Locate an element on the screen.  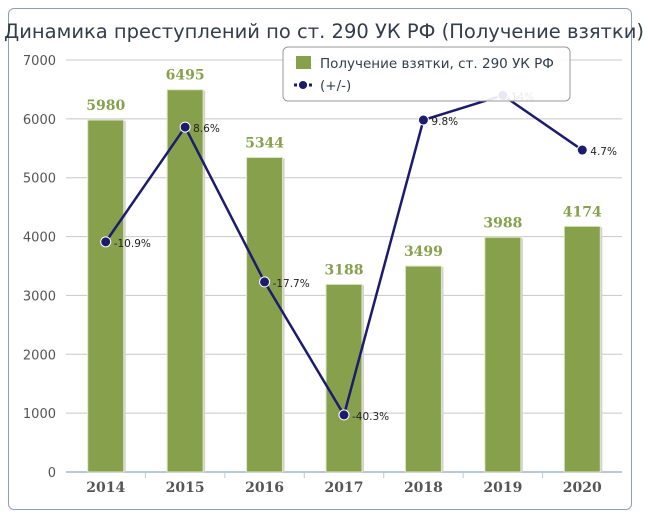
line-value-label: 9.8% is located at coordinates (444, 122).